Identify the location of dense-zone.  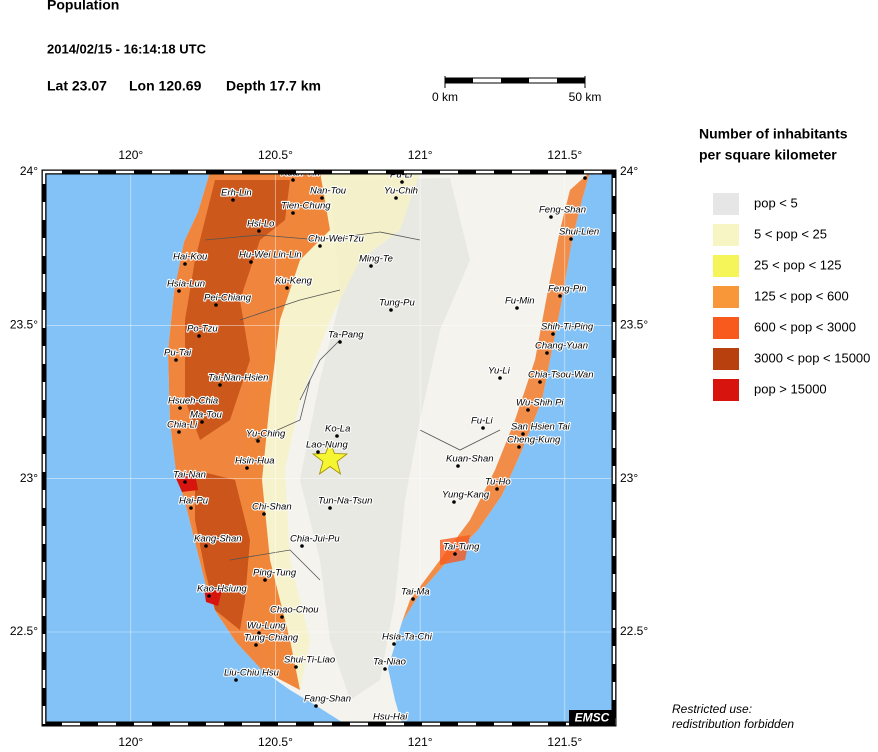
(237, 310).